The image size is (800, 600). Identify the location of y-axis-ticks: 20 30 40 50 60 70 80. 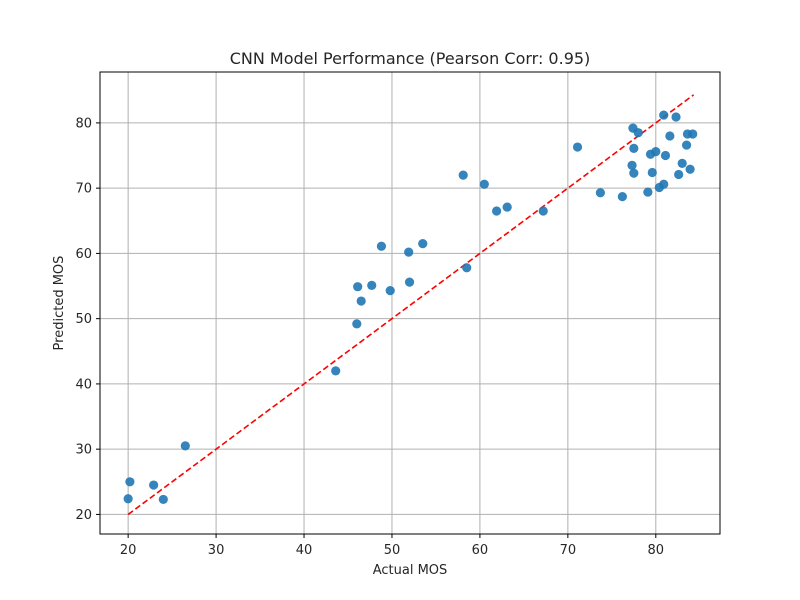
(87, 319).